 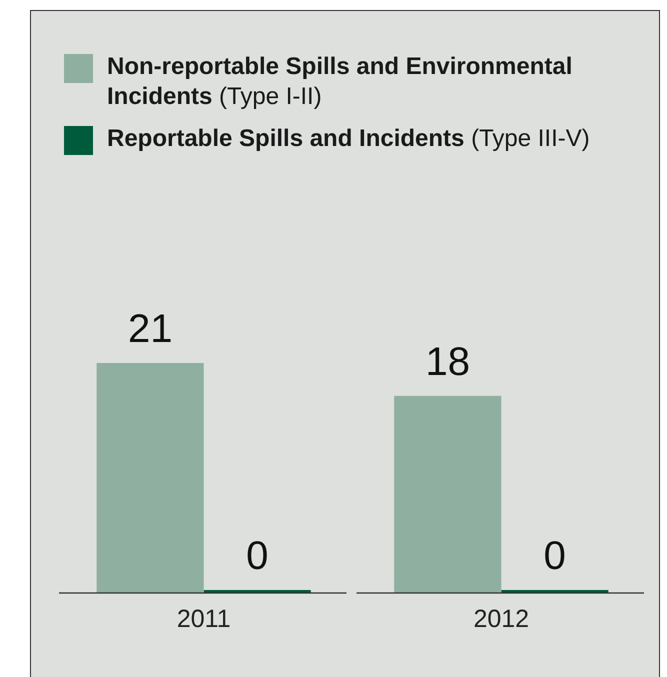 I want to click on data-label: 18, so click(x=447, y=362).